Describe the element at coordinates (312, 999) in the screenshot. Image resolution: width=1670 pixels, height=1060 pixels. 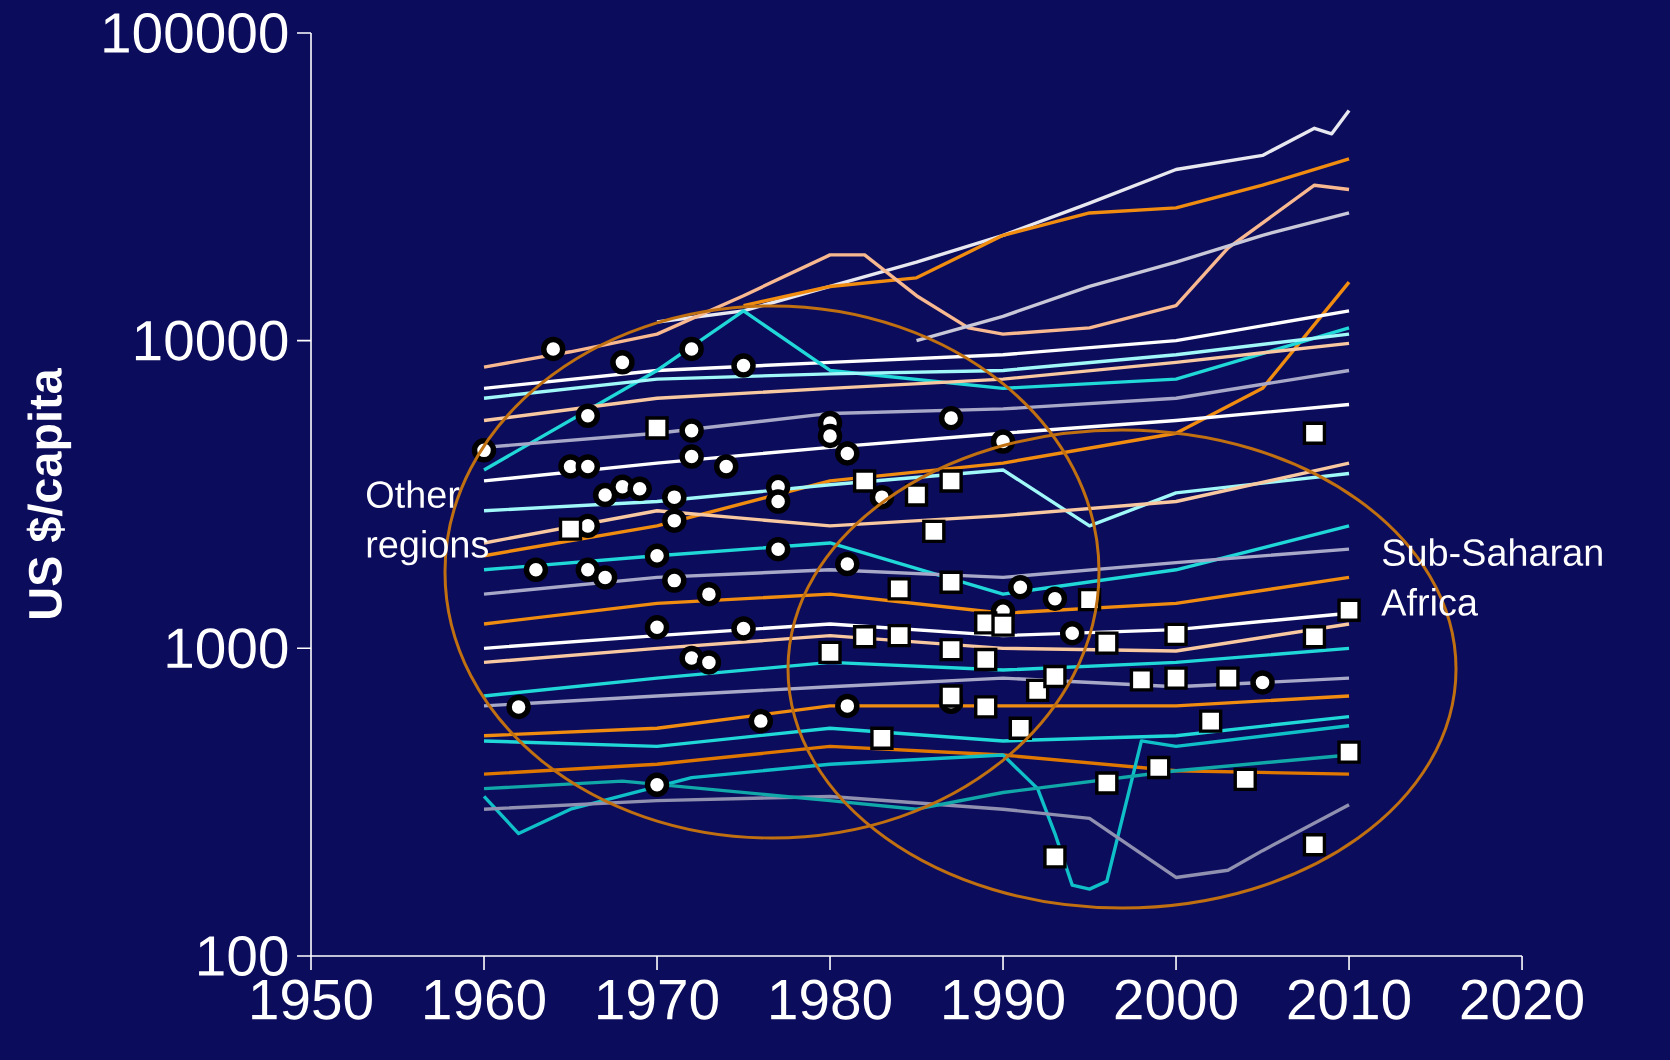
I see `x-tick-label: 1950` at that location.